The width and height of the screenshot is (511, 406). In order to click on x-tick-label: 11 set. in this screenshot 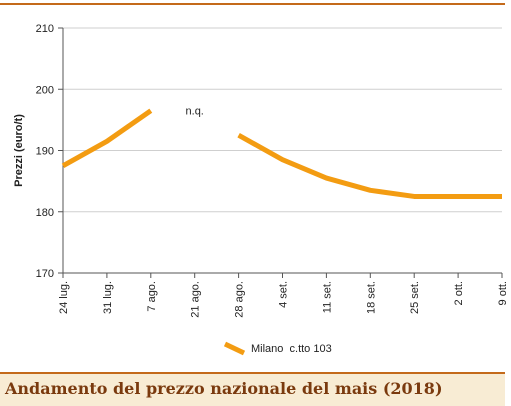, I will do `click(327, 297)`.